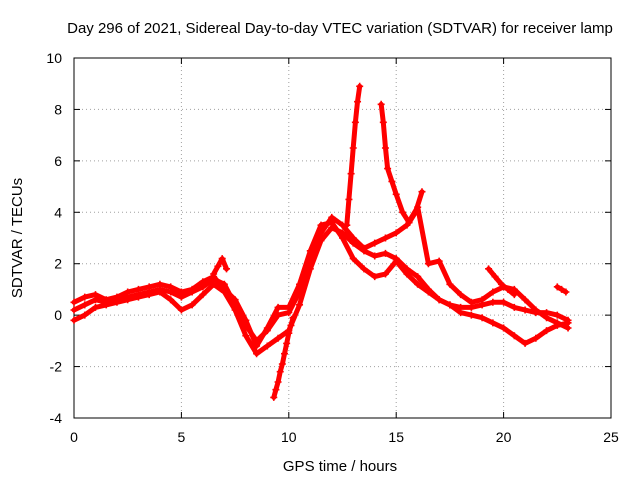 Image resolution: width=640 pixels, height=480 pixels. What do you see at coordinates (340, 466) in the screenshot?
I see `x-axis-label: GPS time / hours` at bounding box center [340, 466].